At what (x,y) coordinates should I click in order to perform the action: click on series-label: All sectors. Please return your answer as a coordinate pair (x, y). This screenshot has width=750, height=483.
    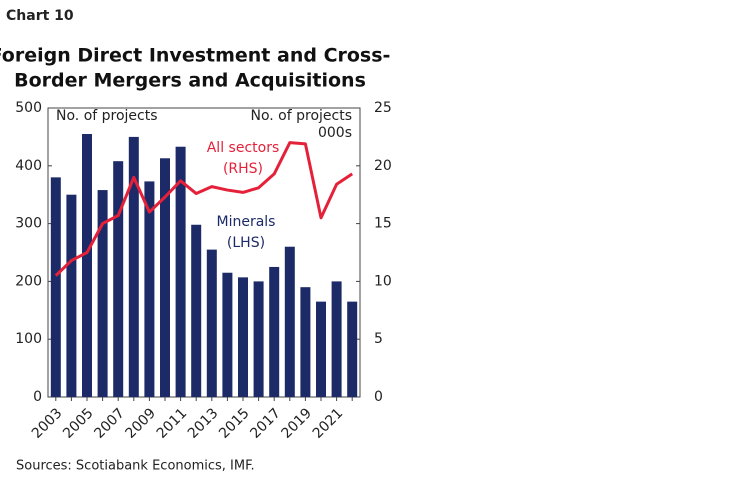
    Looking at the image, I should click on (243, 148).